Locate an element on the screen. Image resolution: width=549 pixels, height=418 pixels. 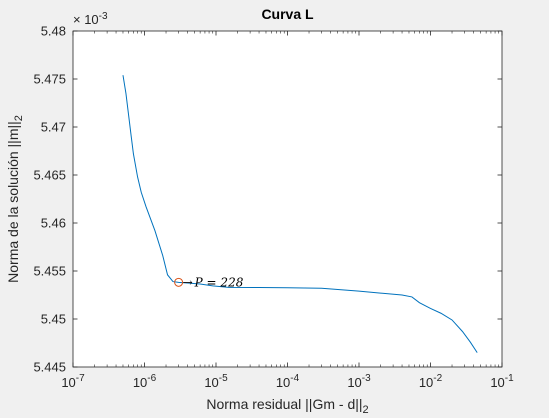
x-tick-label: 10⁻⁴ is located at coordinates (288, 381).